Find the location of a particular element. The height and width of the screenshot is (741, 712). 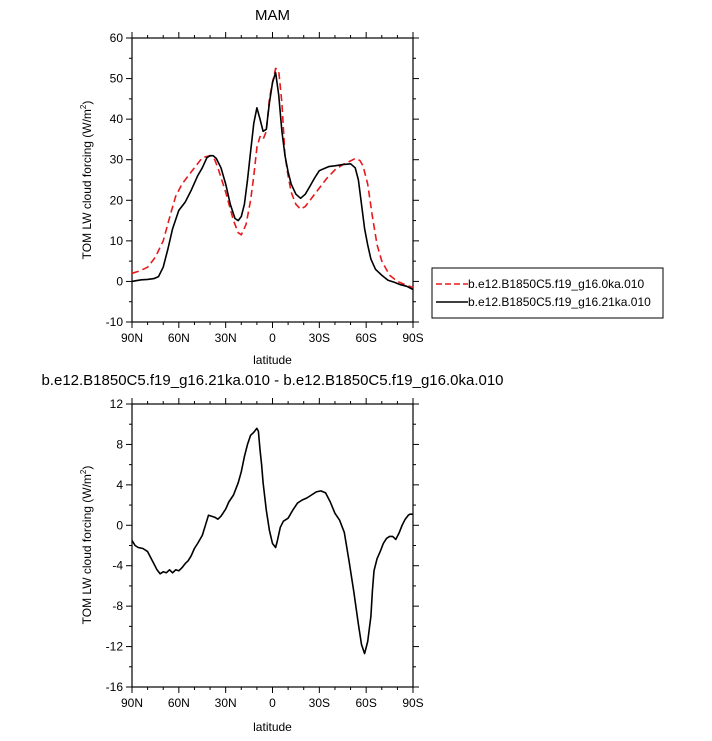

top-y-axis-label: TOM LW cloud forcing (W/m2) is located at coordinates (86, 180).